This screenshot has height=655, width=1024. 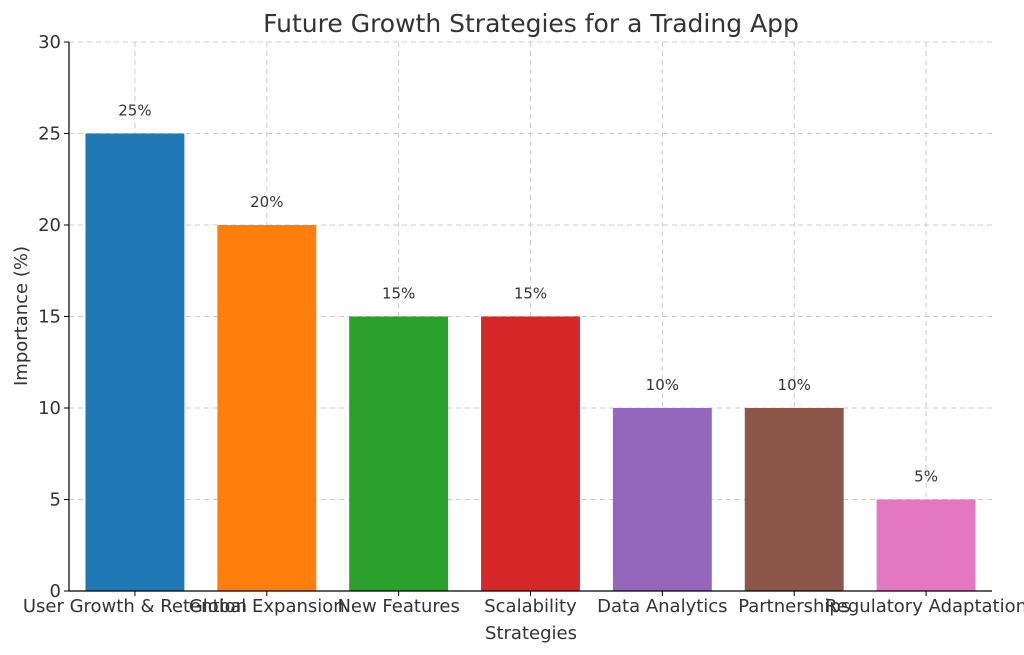 What do you see at coordinates (49, 134) in the screenshot?
I see `y-tick-label: 25` at bounding box center [49, 134].